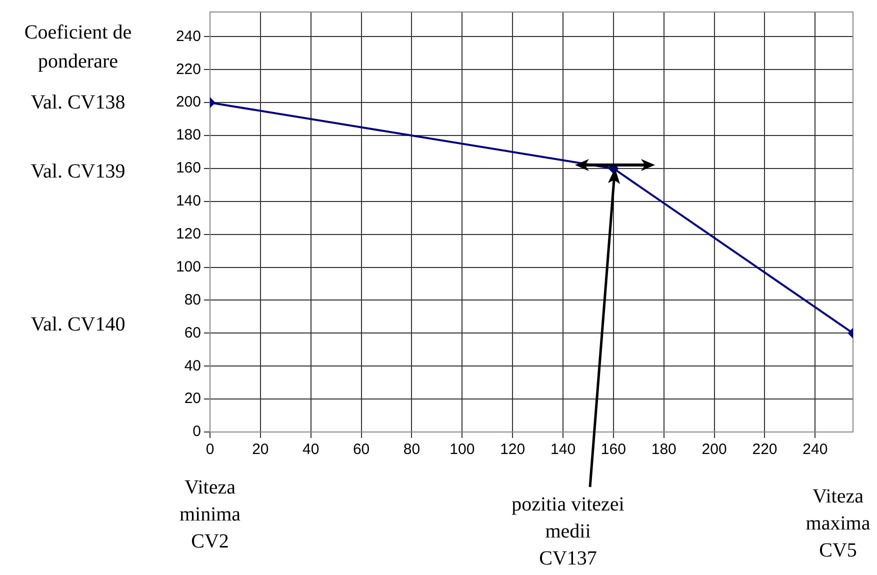 The width and height of the screenshot is (877, 575). What do you see at coordinates (613, 449) in the screenshot?
I see `x-tick-label: 160` at bounding box center [613, 449].